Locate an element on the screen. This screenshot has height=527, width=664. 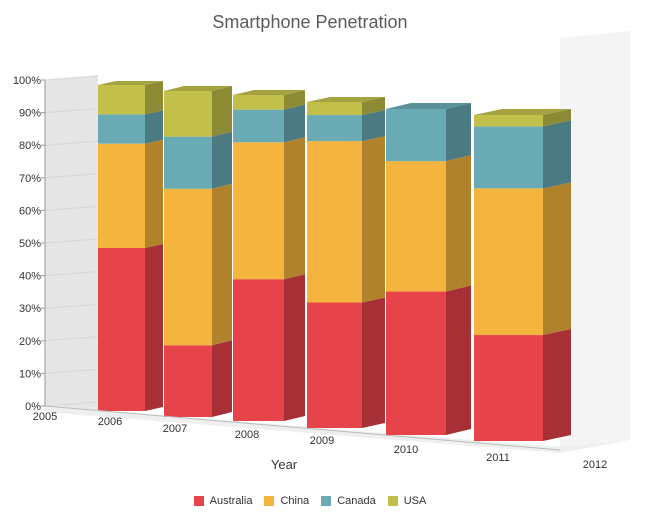
x-tick-label: 2005 is located at coordinates (45, 417).